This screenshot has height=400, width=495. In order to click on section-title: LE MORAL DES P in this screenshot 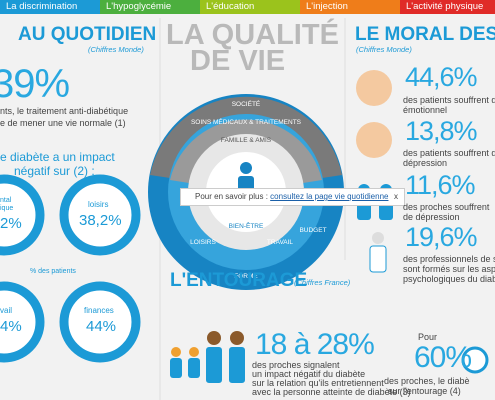, I will do `click(425, 34)`.